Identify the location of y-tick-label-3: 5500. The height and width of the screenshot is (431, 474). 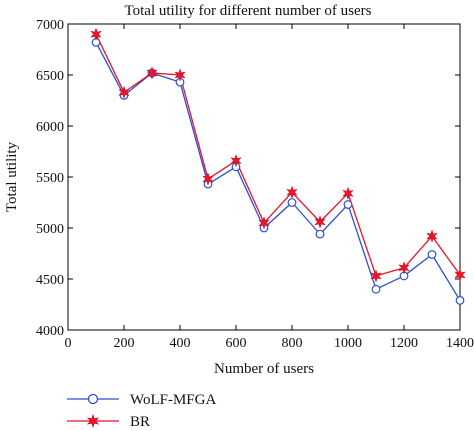
(50, 178).